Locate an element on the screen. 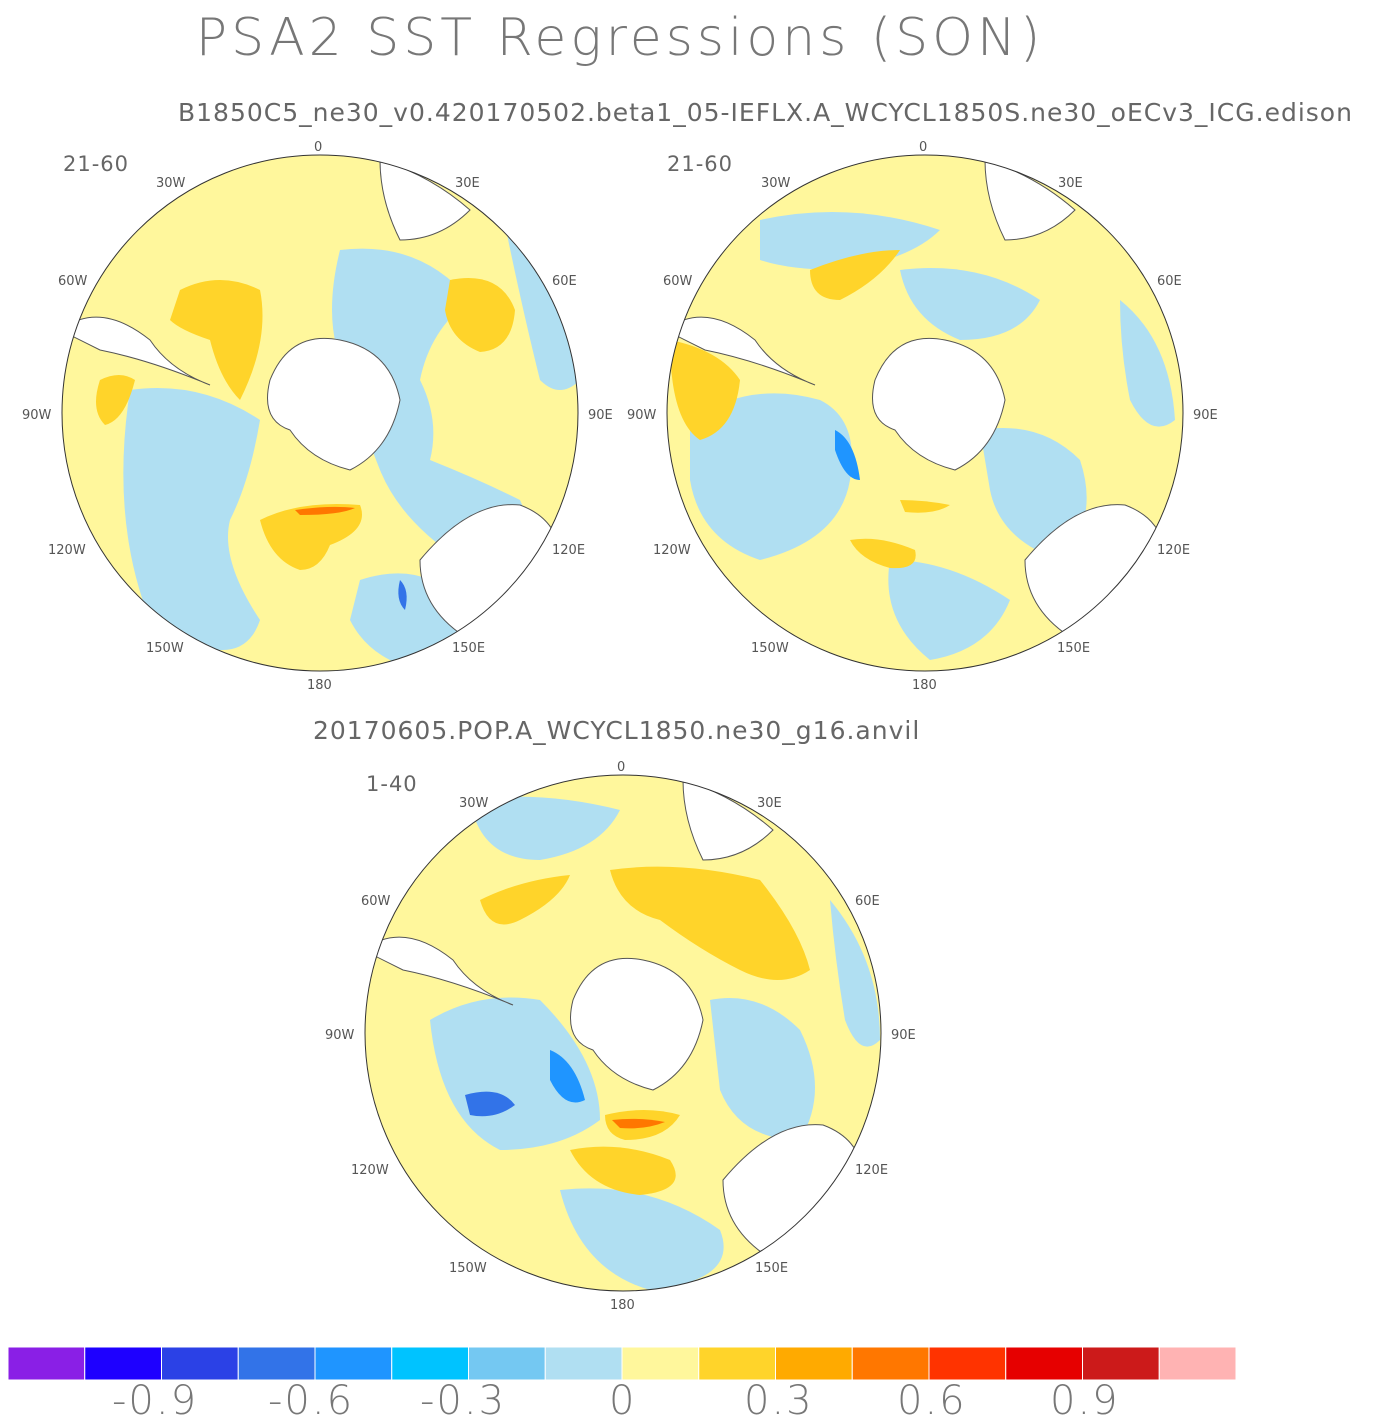 Image resolution: width=1394 pixels, height=1427 pixels. colorbar-tick-label: 0.9 is located at coordinates (1085, 1401).